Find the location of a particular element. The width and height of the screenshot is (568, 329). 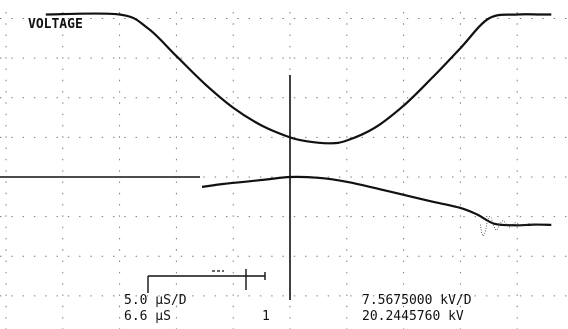

chart-title: VOLTAGE is located at coordinates (55, 24).